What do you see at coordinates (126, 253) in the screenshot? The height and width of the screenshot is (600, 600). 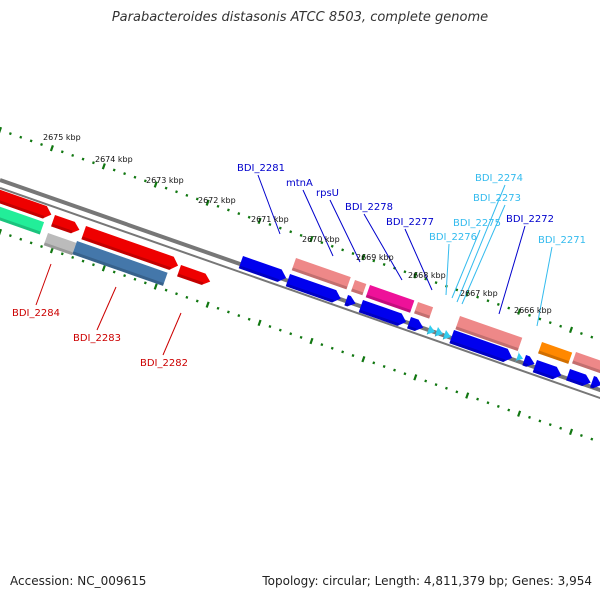 I see `gene-bdi-2283-red-shade` at bounding box center [126, 253].